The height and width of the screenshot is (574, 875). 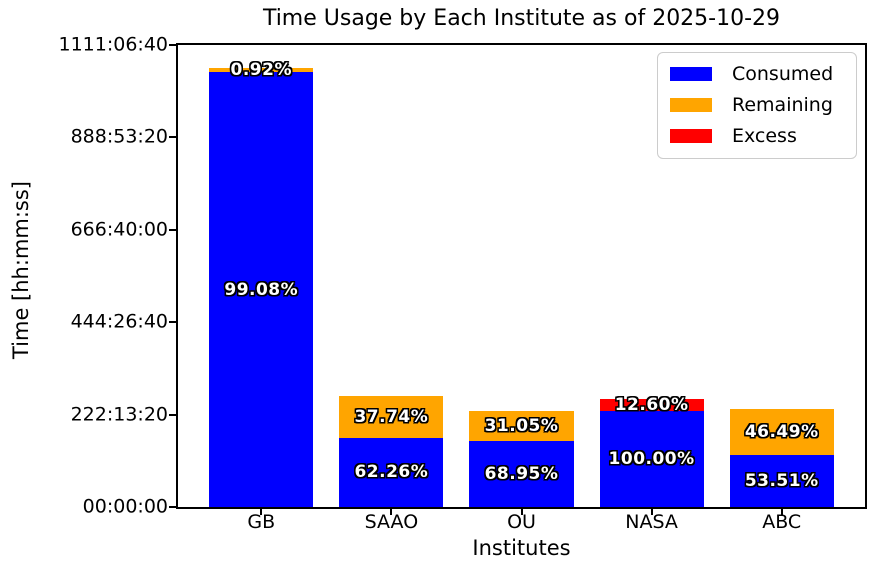 I want to click on legend-color-patch-excess, so click(x=691, y=136).